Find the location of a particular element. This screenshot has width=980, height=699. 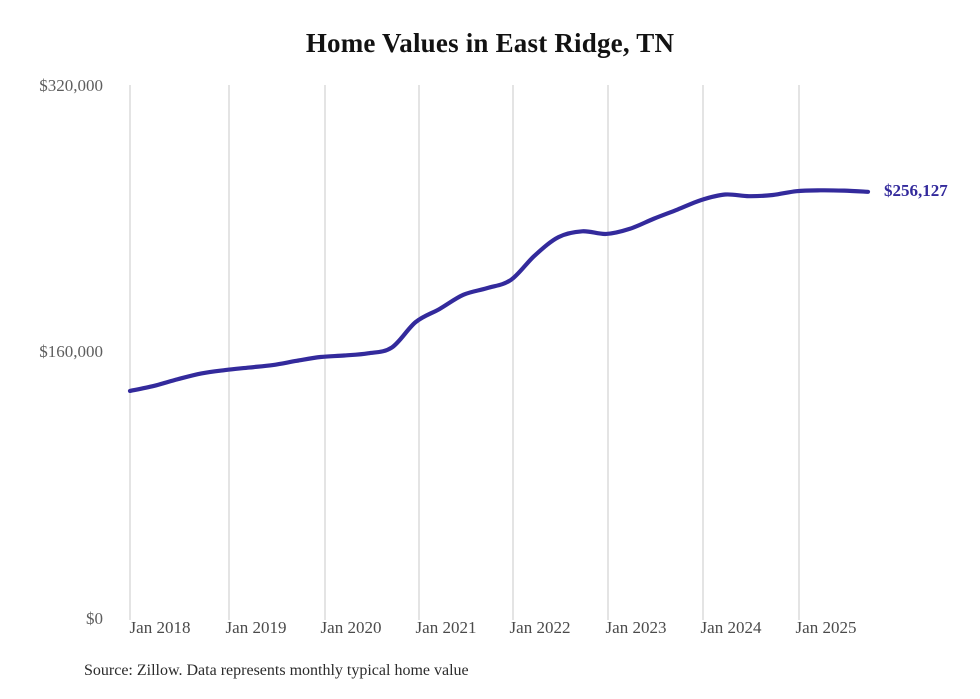

xtick-label-jan-2021: Jan 2021 is located at coordinates (446, 627).